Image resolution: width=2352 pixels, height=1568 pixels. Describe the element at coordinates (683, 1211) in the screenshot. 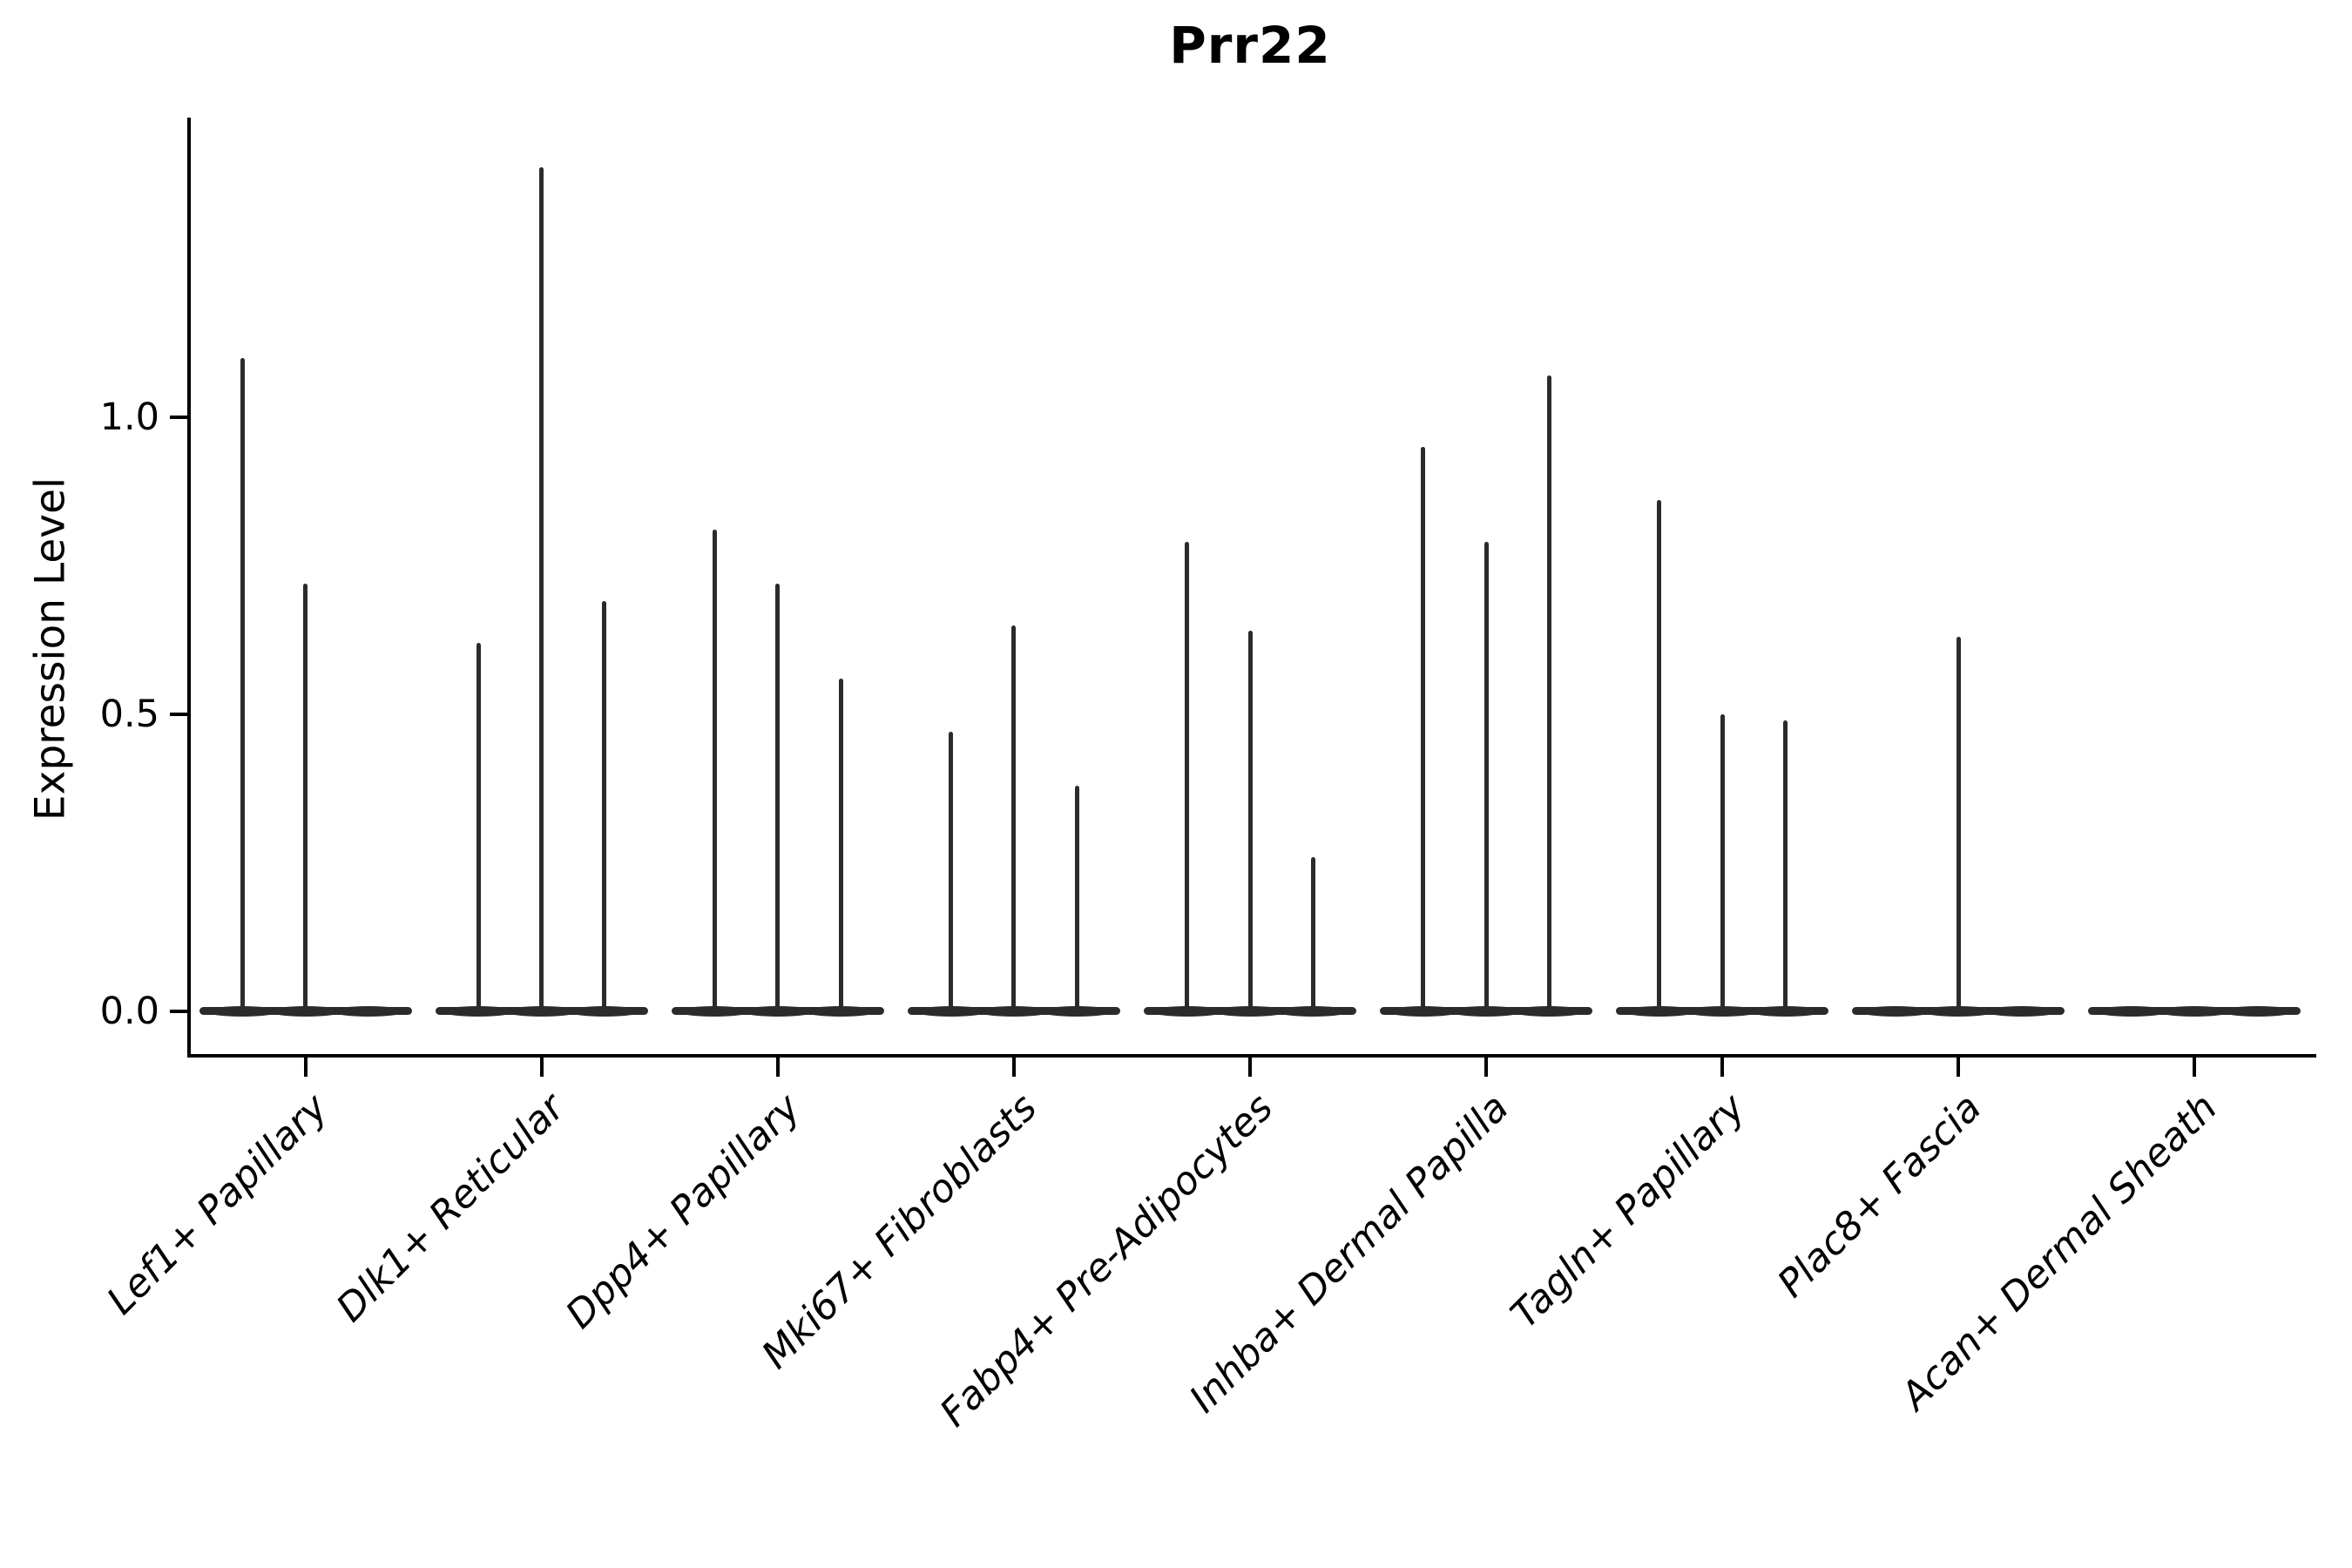

I see `x-category-label-text: Dpp4+ Papillary` at that location.